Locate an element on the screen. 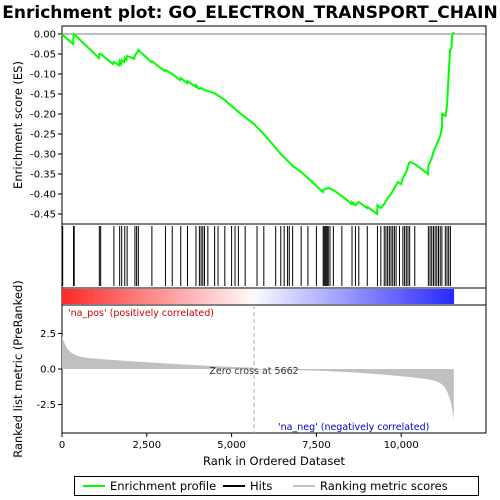  x-tick-label: 2,500 is located at coordinates (146, 445).